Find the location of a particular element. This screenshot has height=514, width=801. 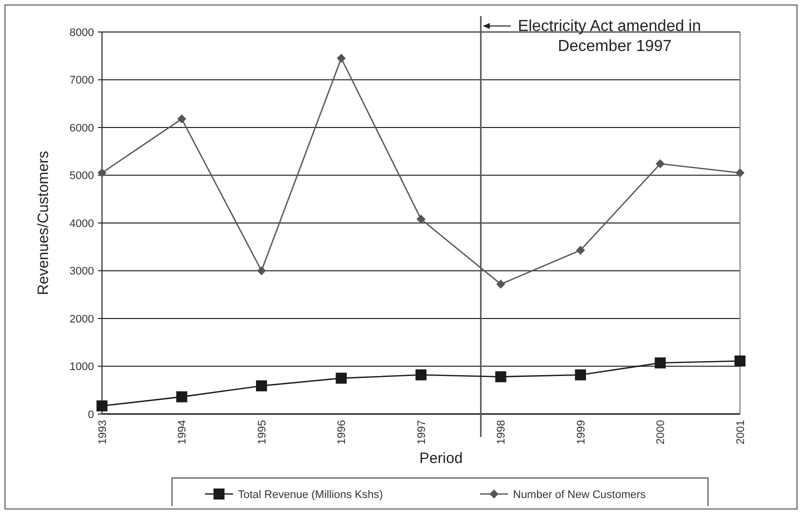

x-tick-label: 1996 is located at coordinates (342, 432).